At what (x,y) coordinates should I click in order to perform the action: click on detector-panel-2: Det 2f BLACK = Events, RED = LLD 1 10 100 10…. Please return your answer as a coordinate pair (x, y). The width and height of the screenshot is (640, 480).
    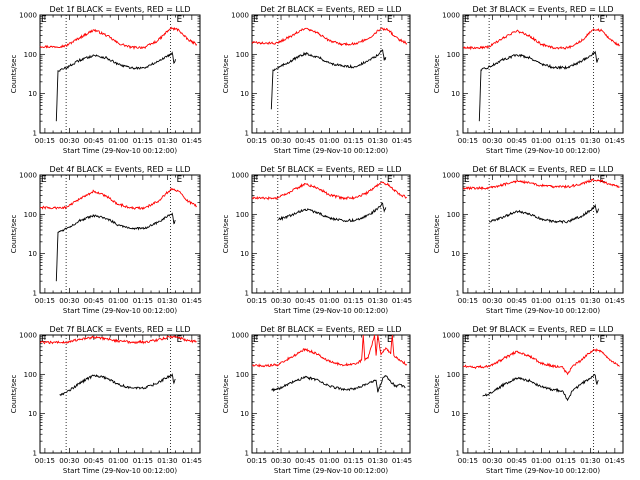
    Looking at the image, I should click on (317, 80).